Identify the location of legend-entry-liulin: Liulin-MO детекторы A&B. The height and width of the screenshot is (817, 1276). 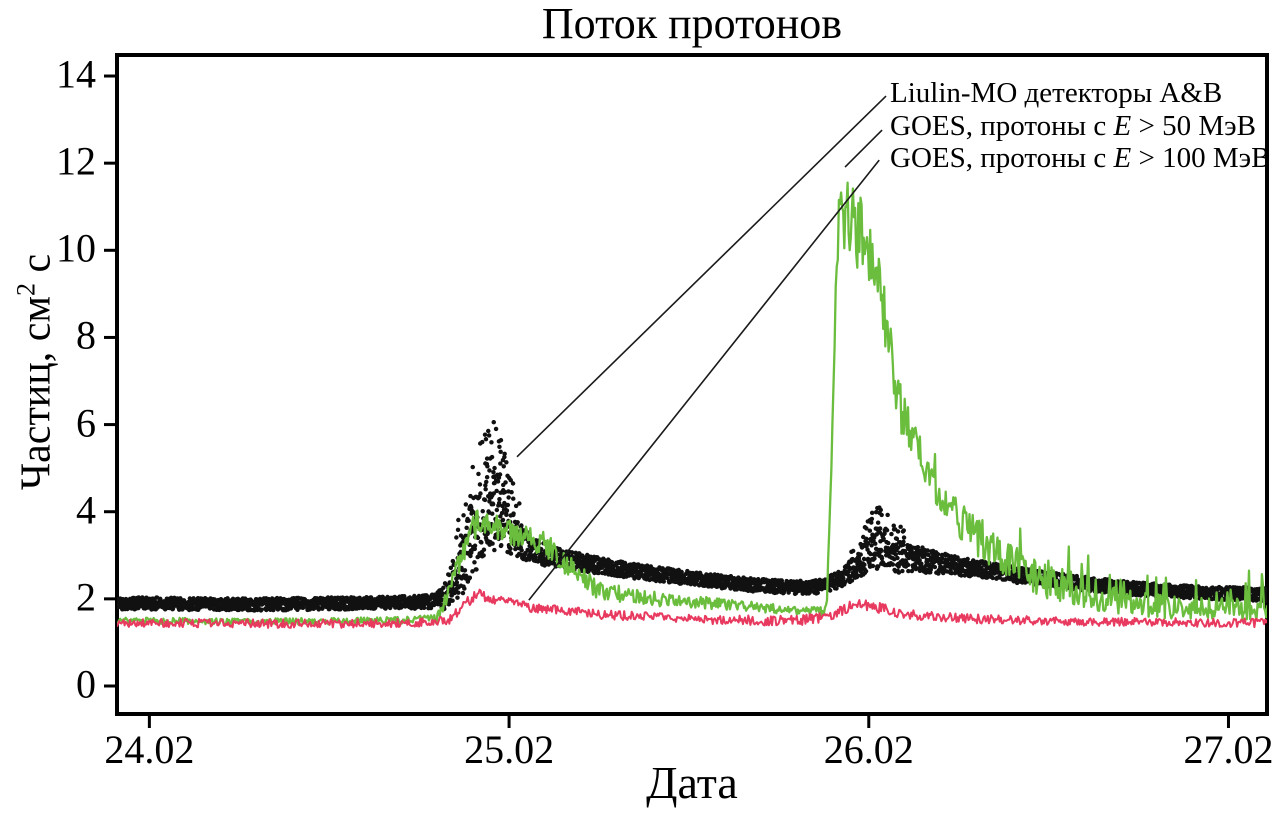
(1056, 93).